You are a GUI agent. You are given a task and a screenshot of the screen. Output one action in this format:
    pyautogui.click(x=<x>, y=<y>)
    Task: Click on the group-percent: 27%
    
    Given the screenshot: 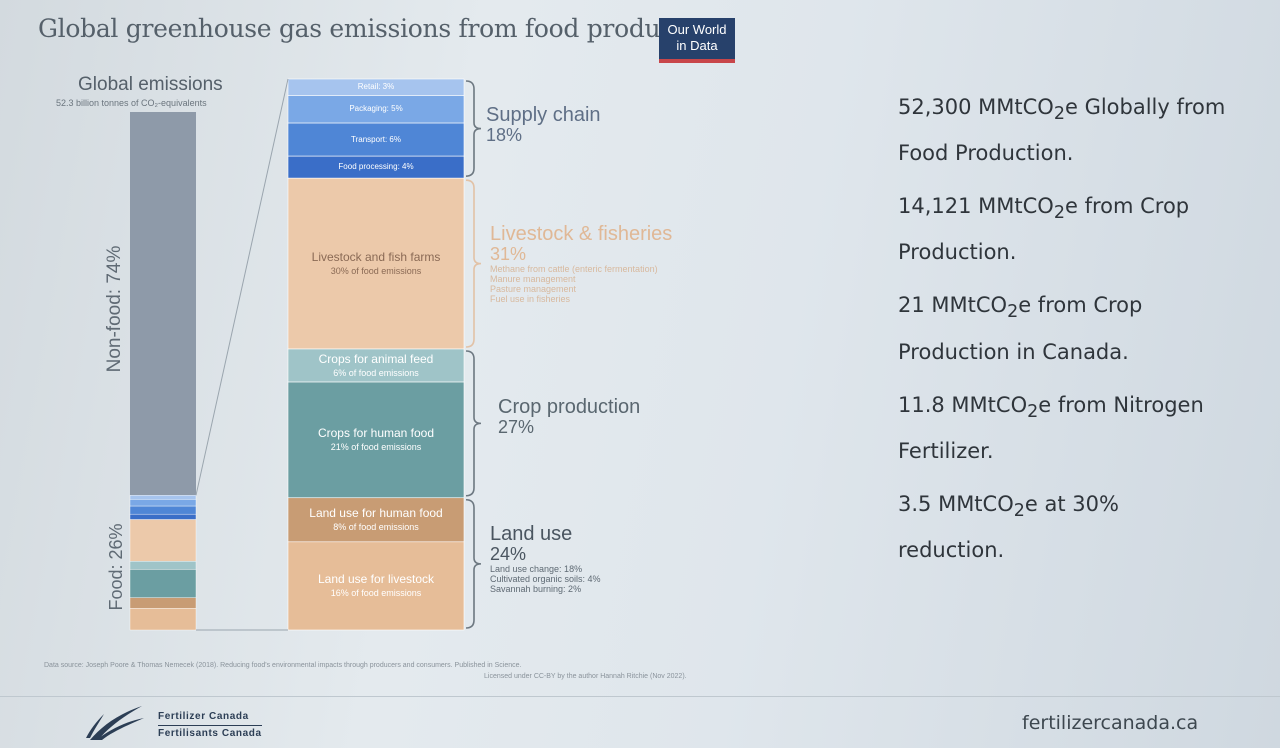 What is the action you would take?
    pyautogui.click(x=516, y=427)
    